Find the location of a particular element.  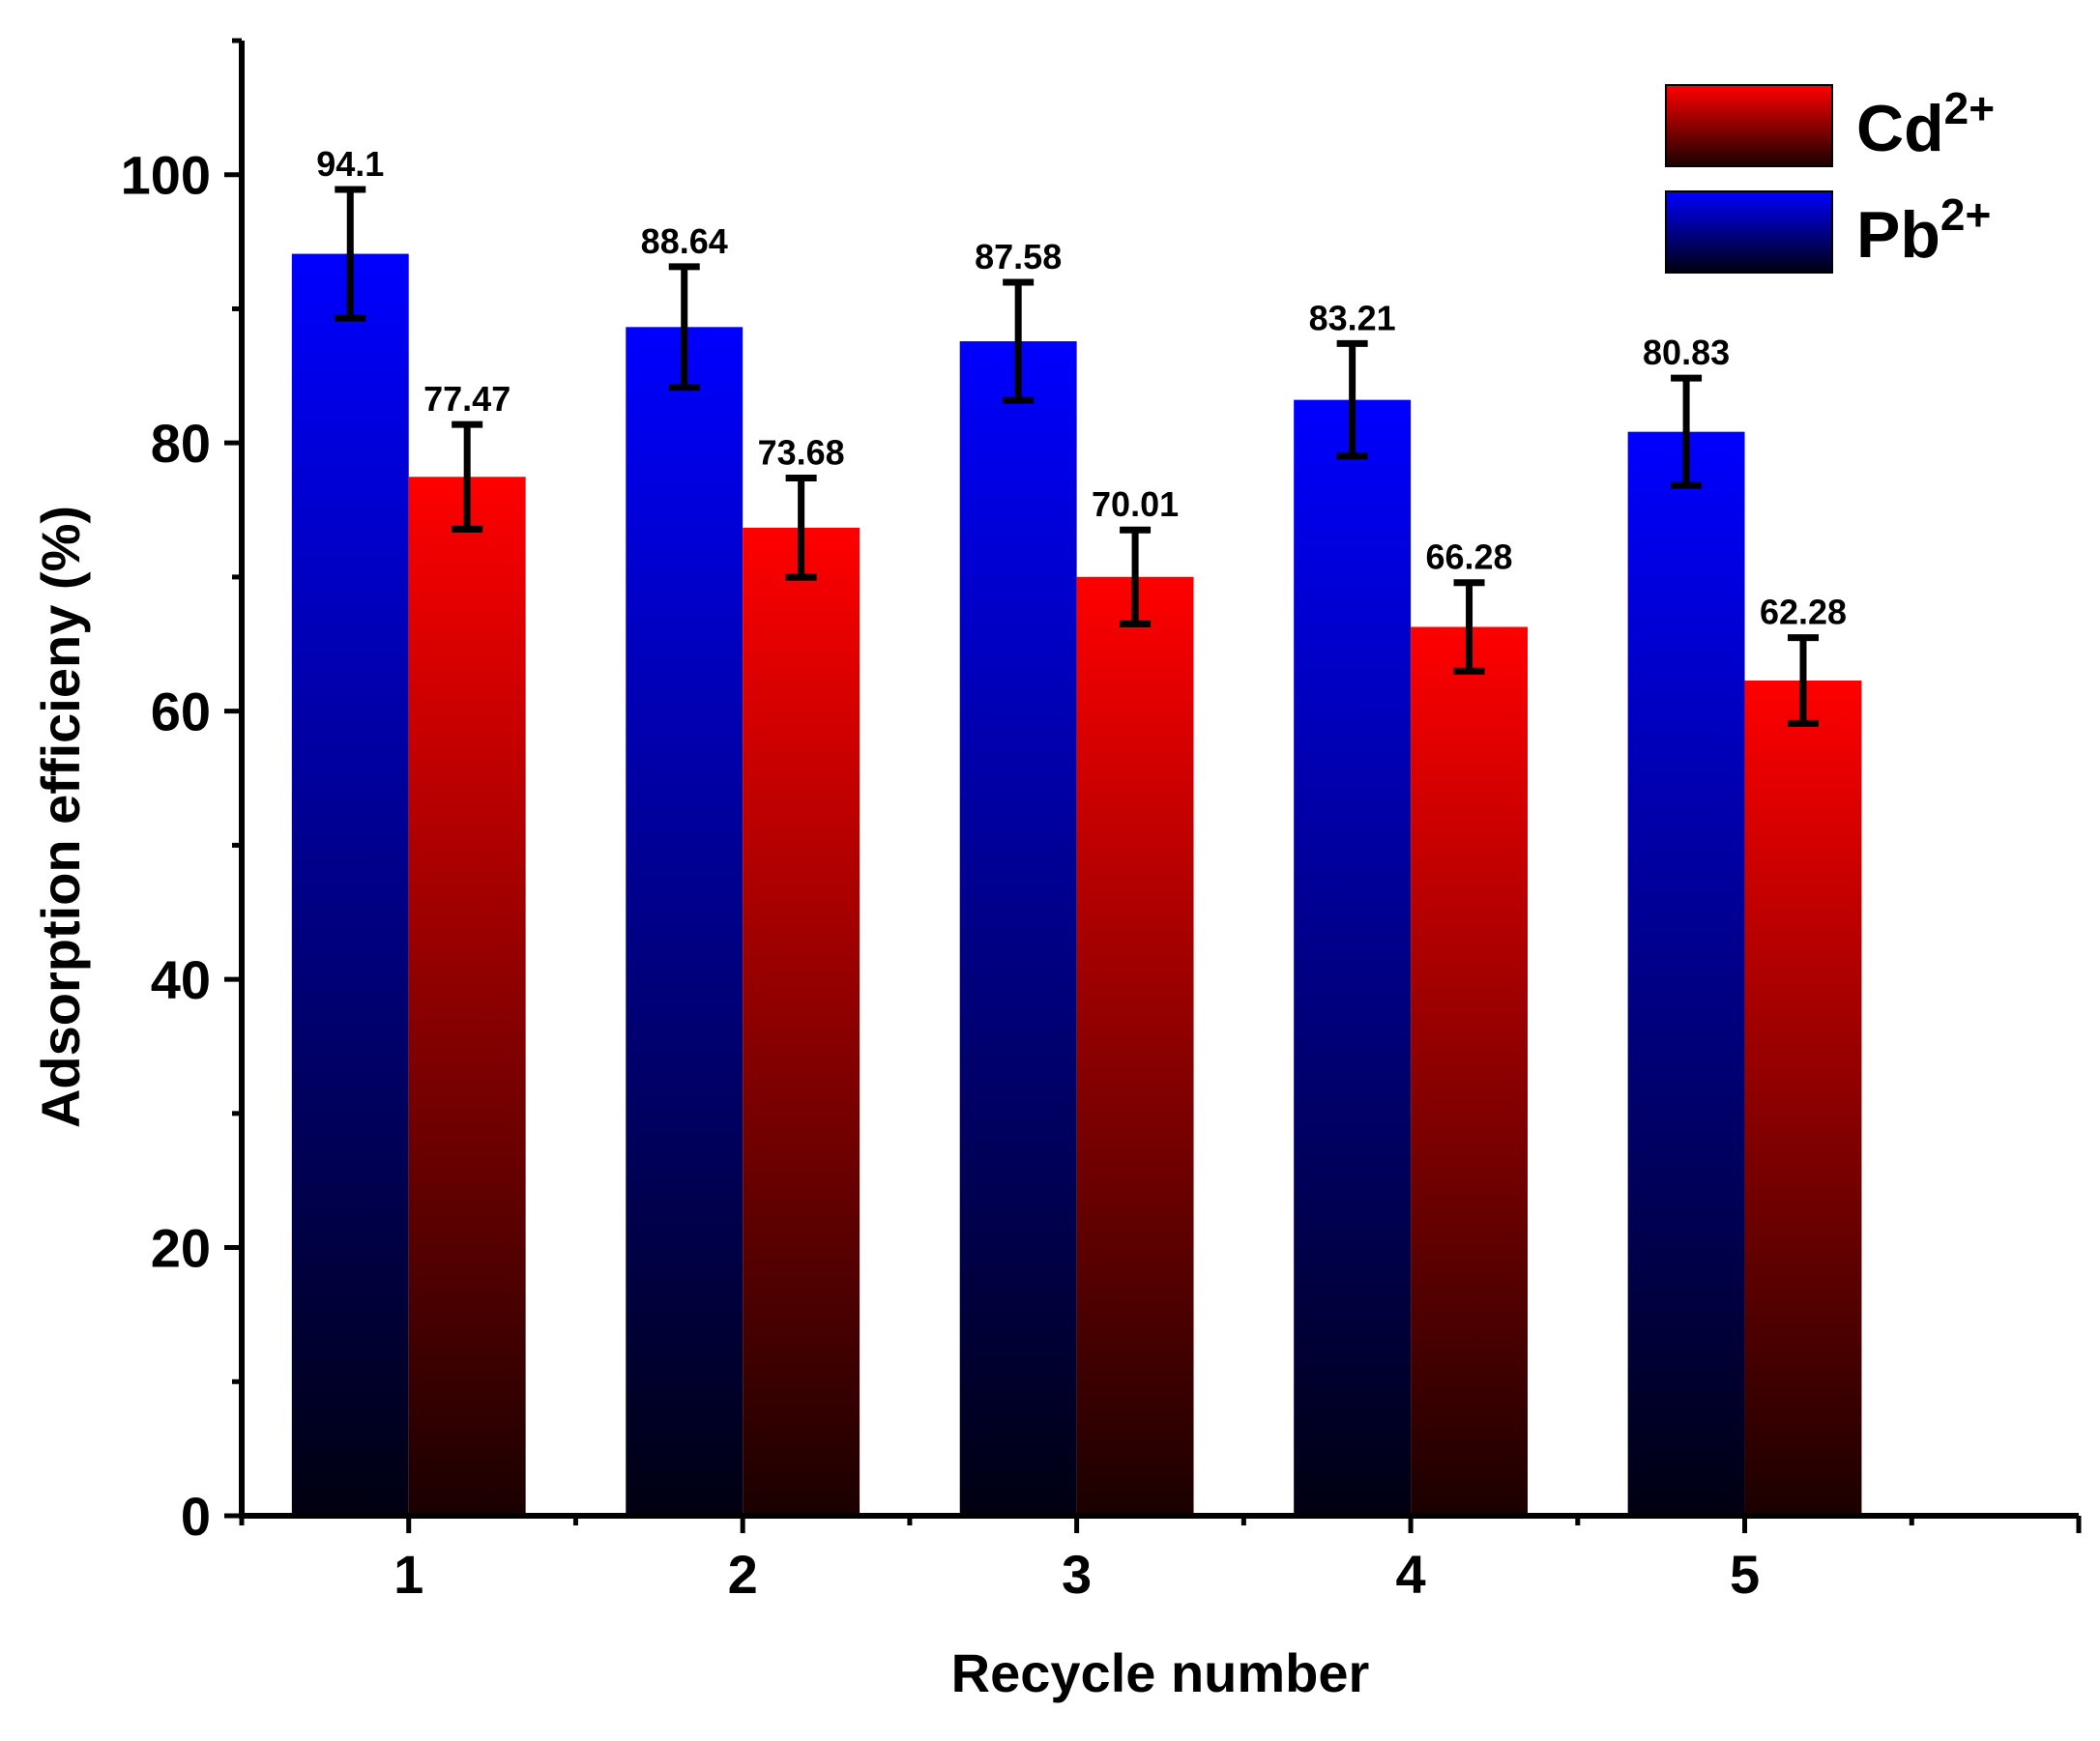

data-label-pb-4: 83.21 is located at coordinates (1352, 317).